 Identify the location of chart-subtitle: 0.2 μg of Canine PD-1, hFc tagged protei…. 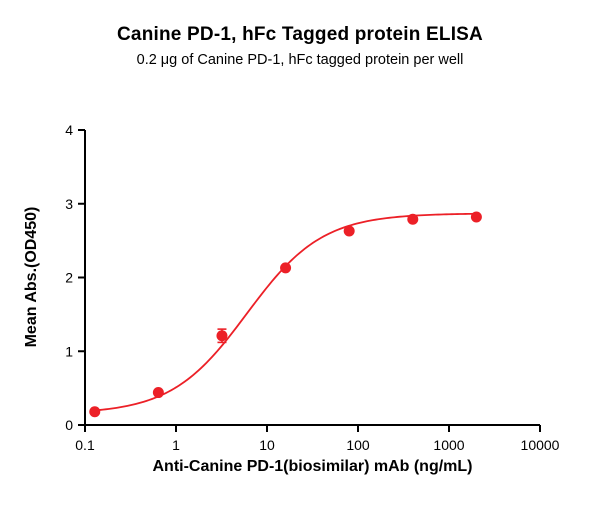
(300, 60).